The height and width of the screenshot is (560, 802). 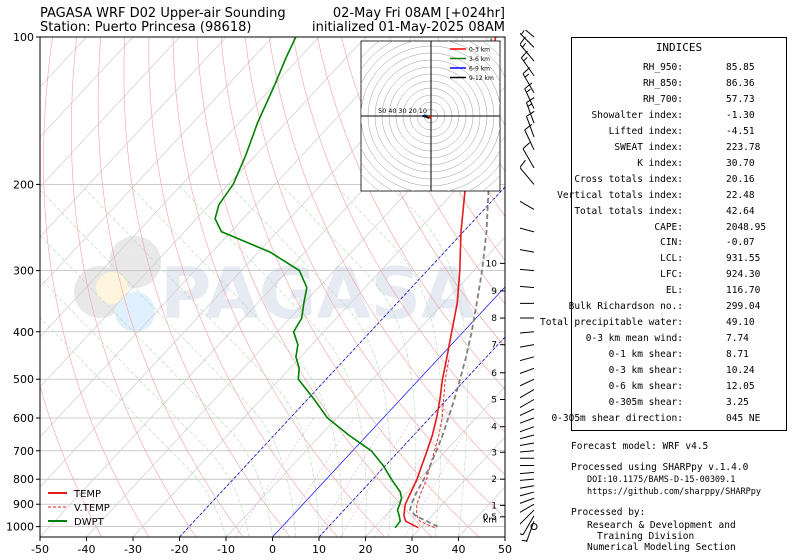 What do you see at coordinates (617, 418) in the screenshot?
I see `index-label: 0-305m shear direction:` at bounding box center [617, 418].